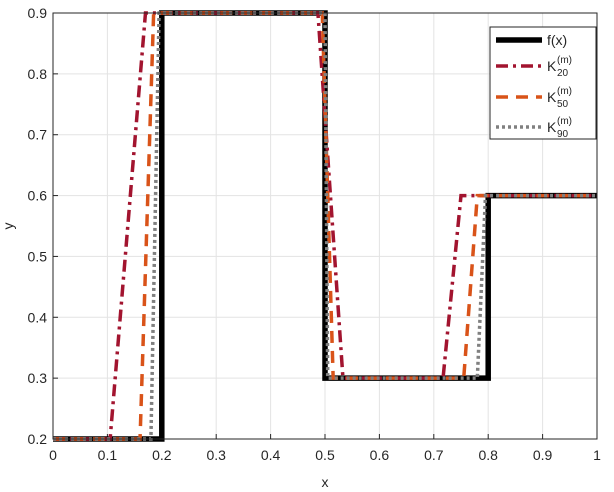  What do you see at coordinates (597, 455) in the screenshot?
I see `x-tick-label: 1` at bounding box center [597, 455].